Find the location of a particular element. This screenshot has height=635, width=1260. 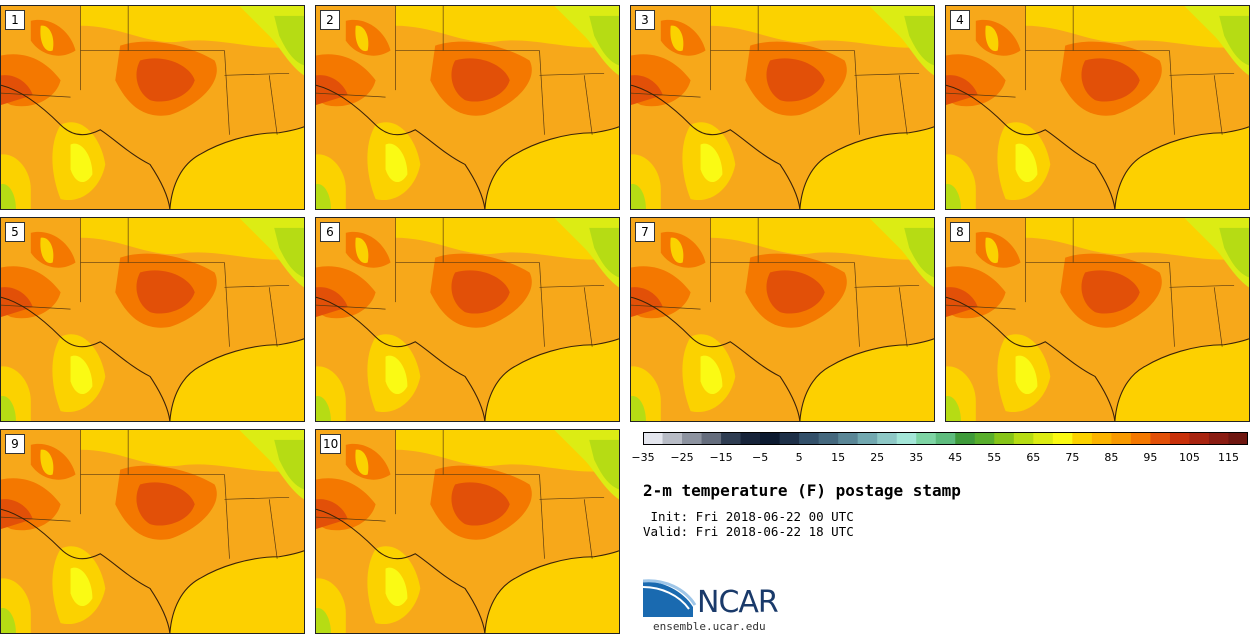

valid-time: Valid: Fri 2018-06-22 18 UTC is located at coordinates (748, 531).